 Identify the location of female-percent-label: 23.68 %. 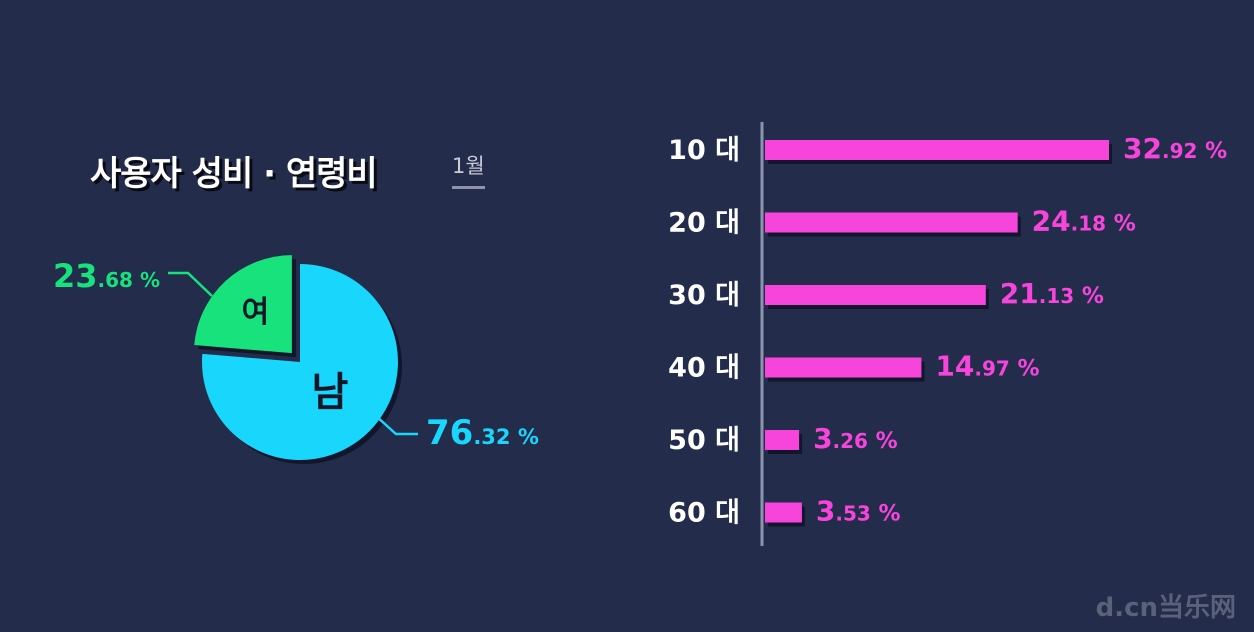
(106, 276).